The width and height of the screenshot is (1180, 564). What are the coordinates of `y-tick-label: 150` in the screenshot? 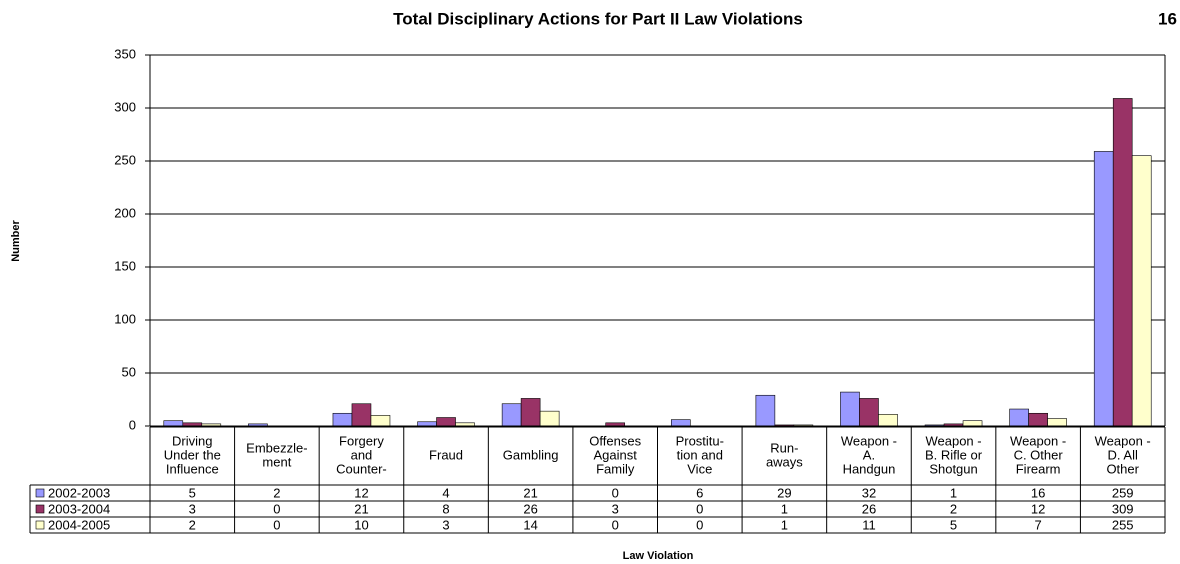 It's located at (125, 265).